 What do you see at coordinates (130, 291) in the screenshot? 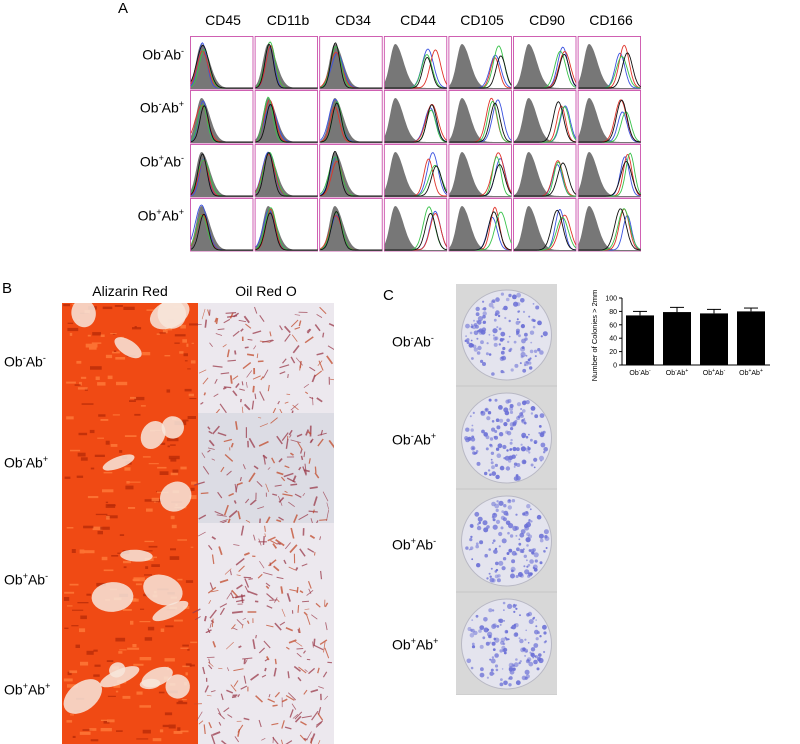
I see `alizarin-red-header: Alizarin Red` at bounding box center [130, 291].